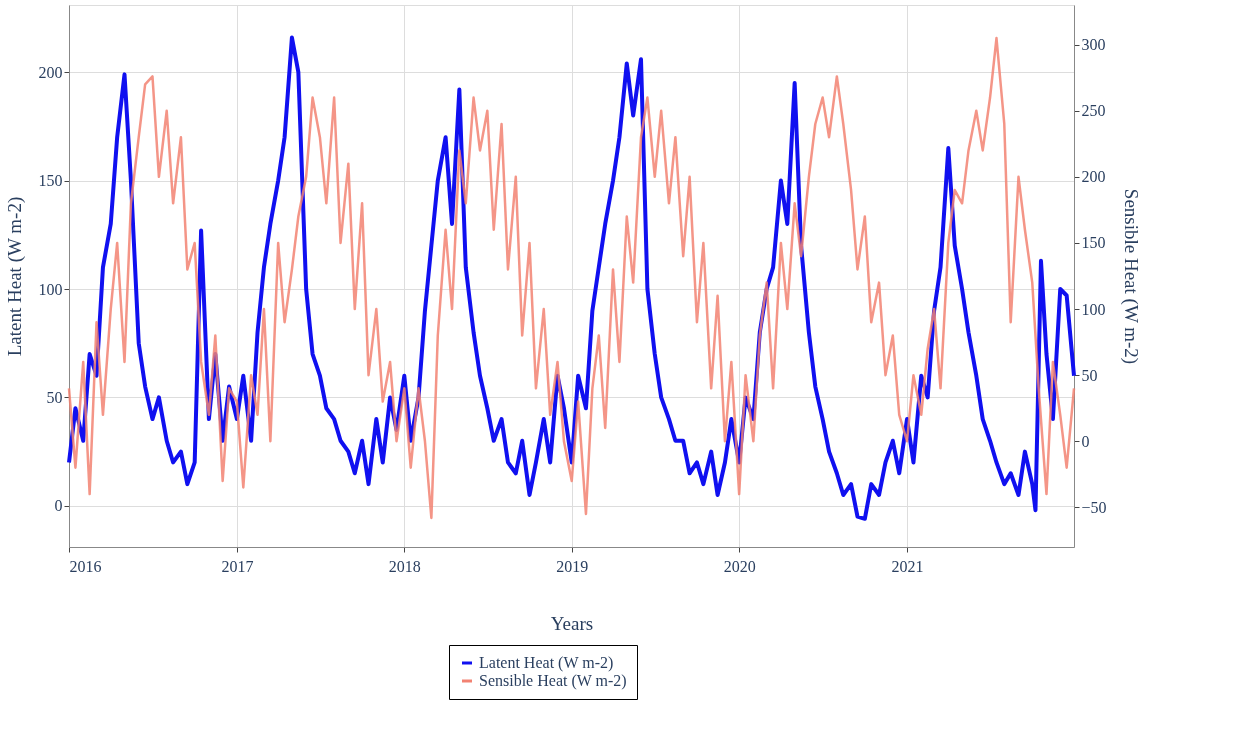  I want to click on y-tick-label: 50, so click(54, 397).